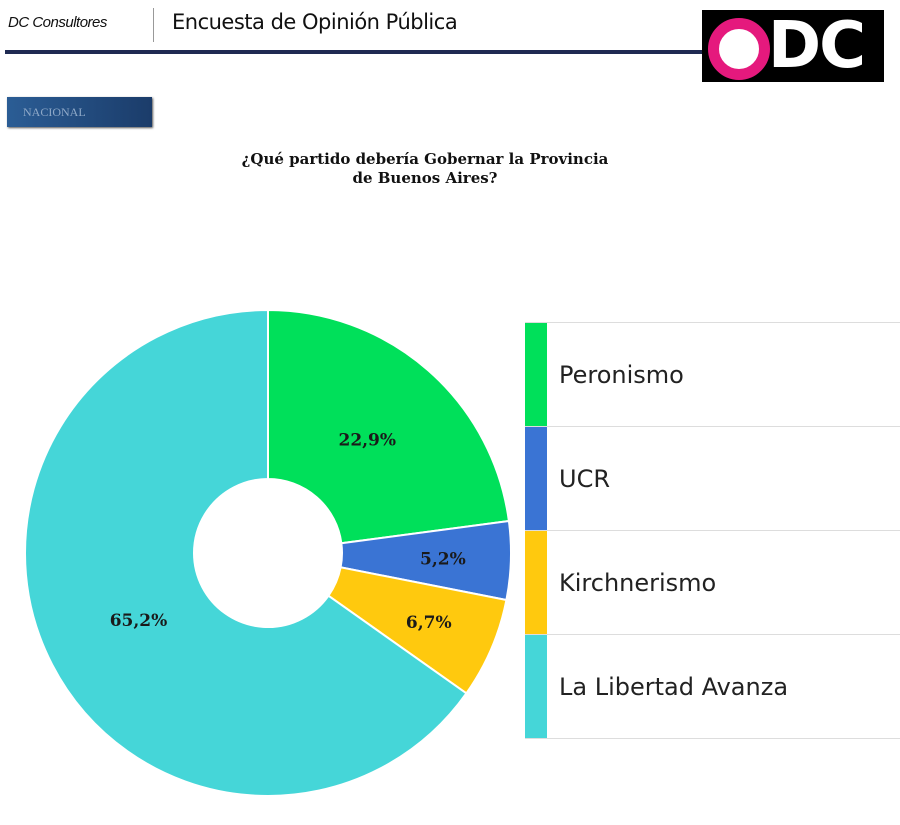  What do you see at coordinates (712, 374) in the screenshot?
I see `legend-item-peronismo: Peronismo` at bounding box center [712, 374].